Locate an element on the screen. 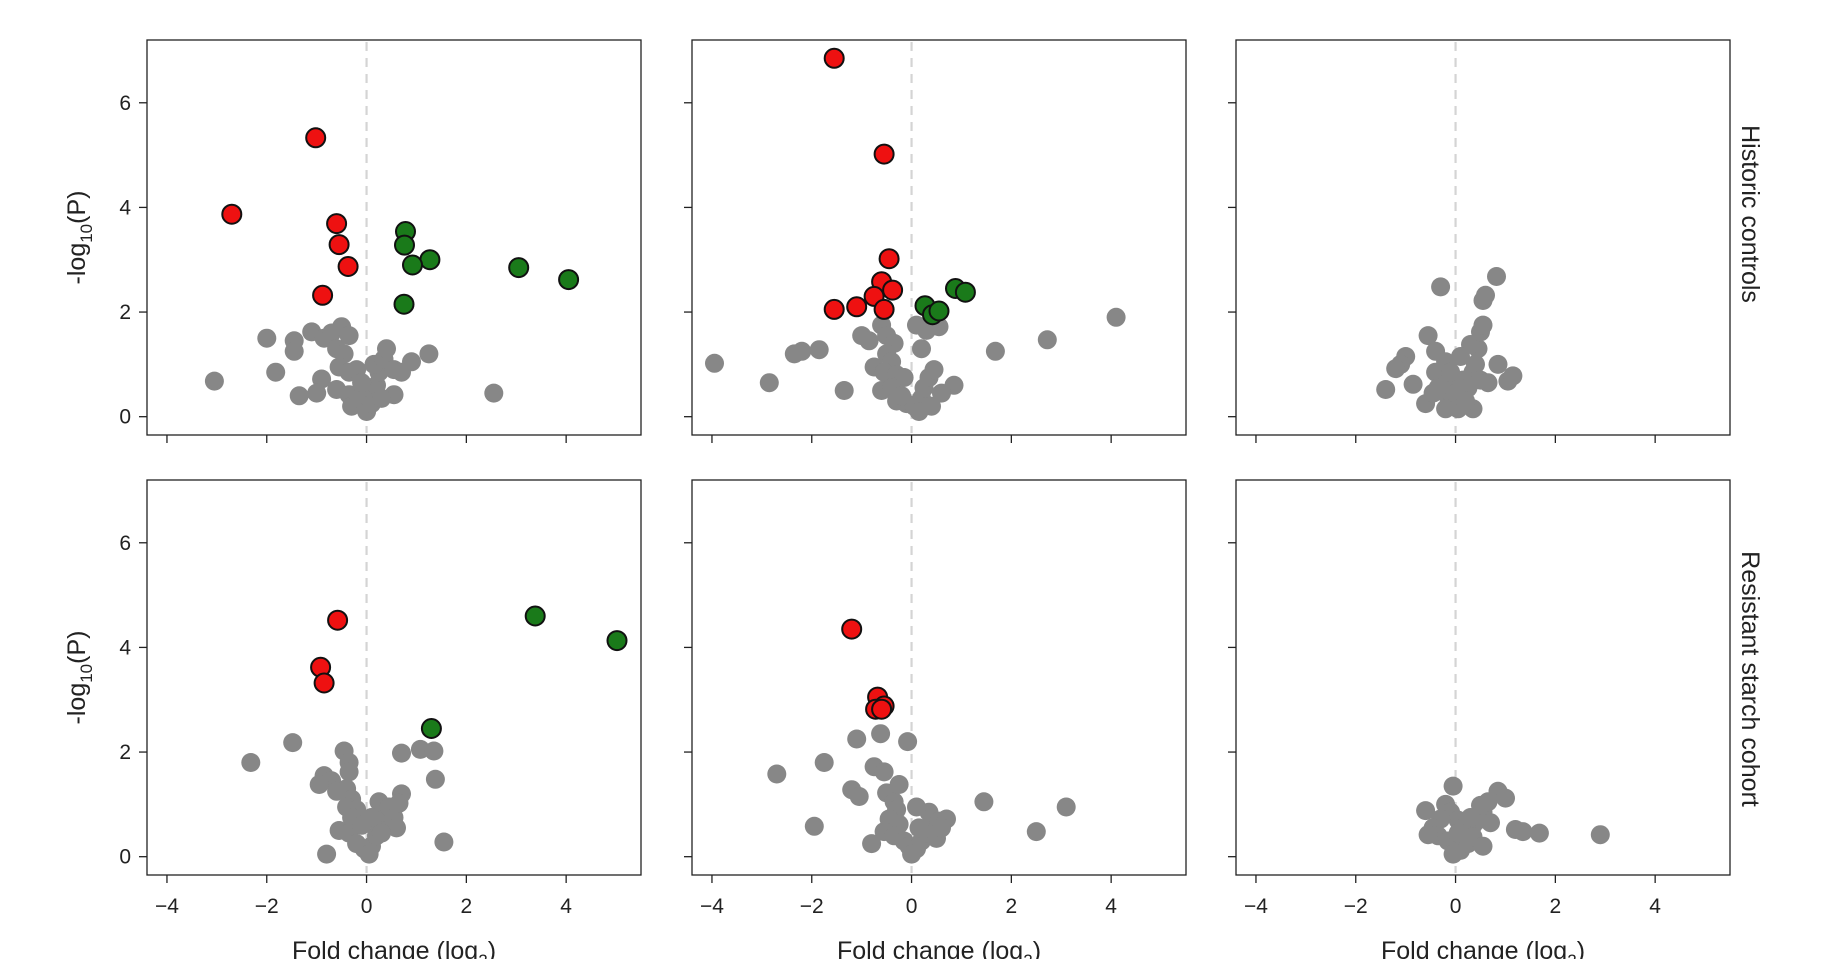 Image resolution: width=1822 pixels, height=959 pixels. panel-r1-c2 is located at coordinates (935, 241).